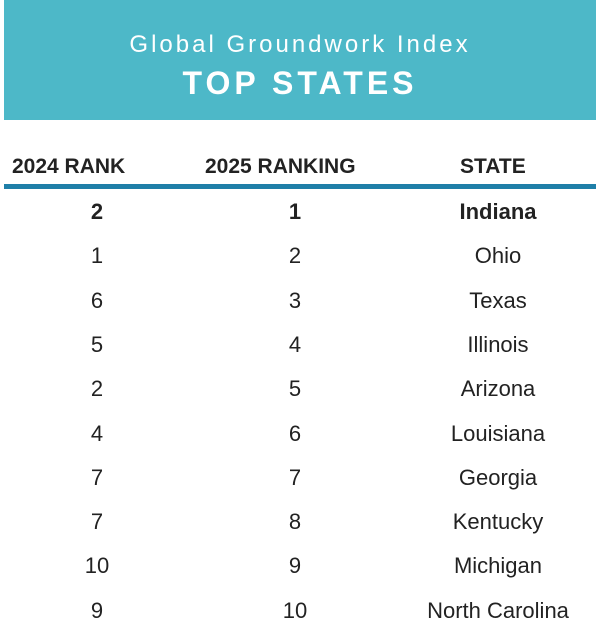 The image size is (600, 642). What do you see at coordinates (295, 433) in the screenshot?
I see `cell-2025-ranking: 6` at bounding box center [295, 433].